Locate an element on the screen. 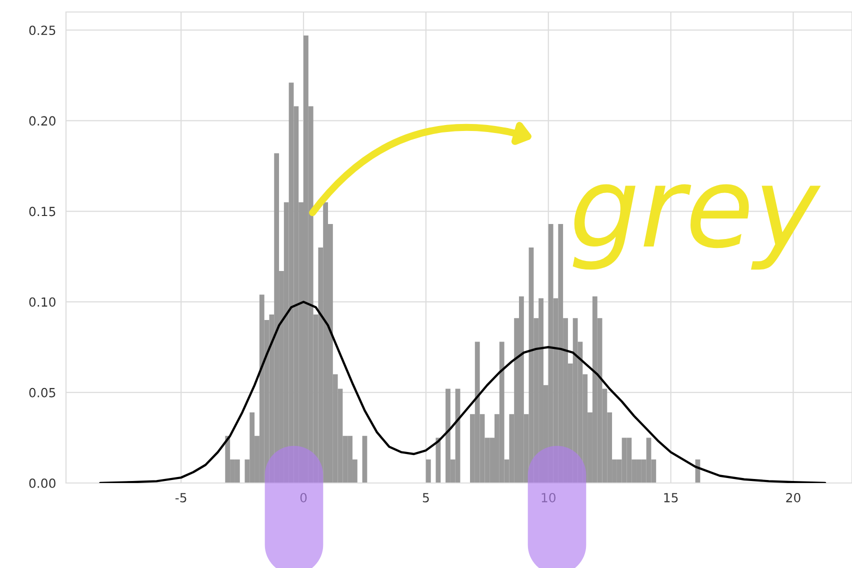 The height and width of the screenshot is (568, 852). x-tick-label: -5 is located at coordinates (180, 497).